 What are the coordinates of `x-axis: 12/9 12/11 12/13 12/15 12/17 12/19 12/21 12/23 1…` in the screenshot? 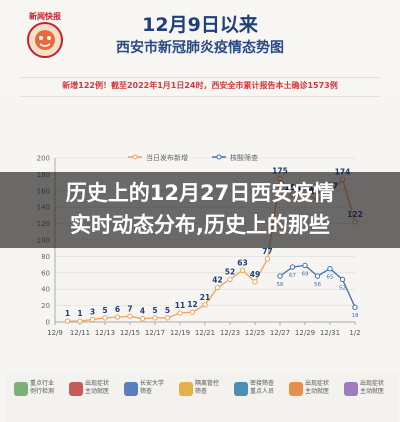 It's located at (204, 329).